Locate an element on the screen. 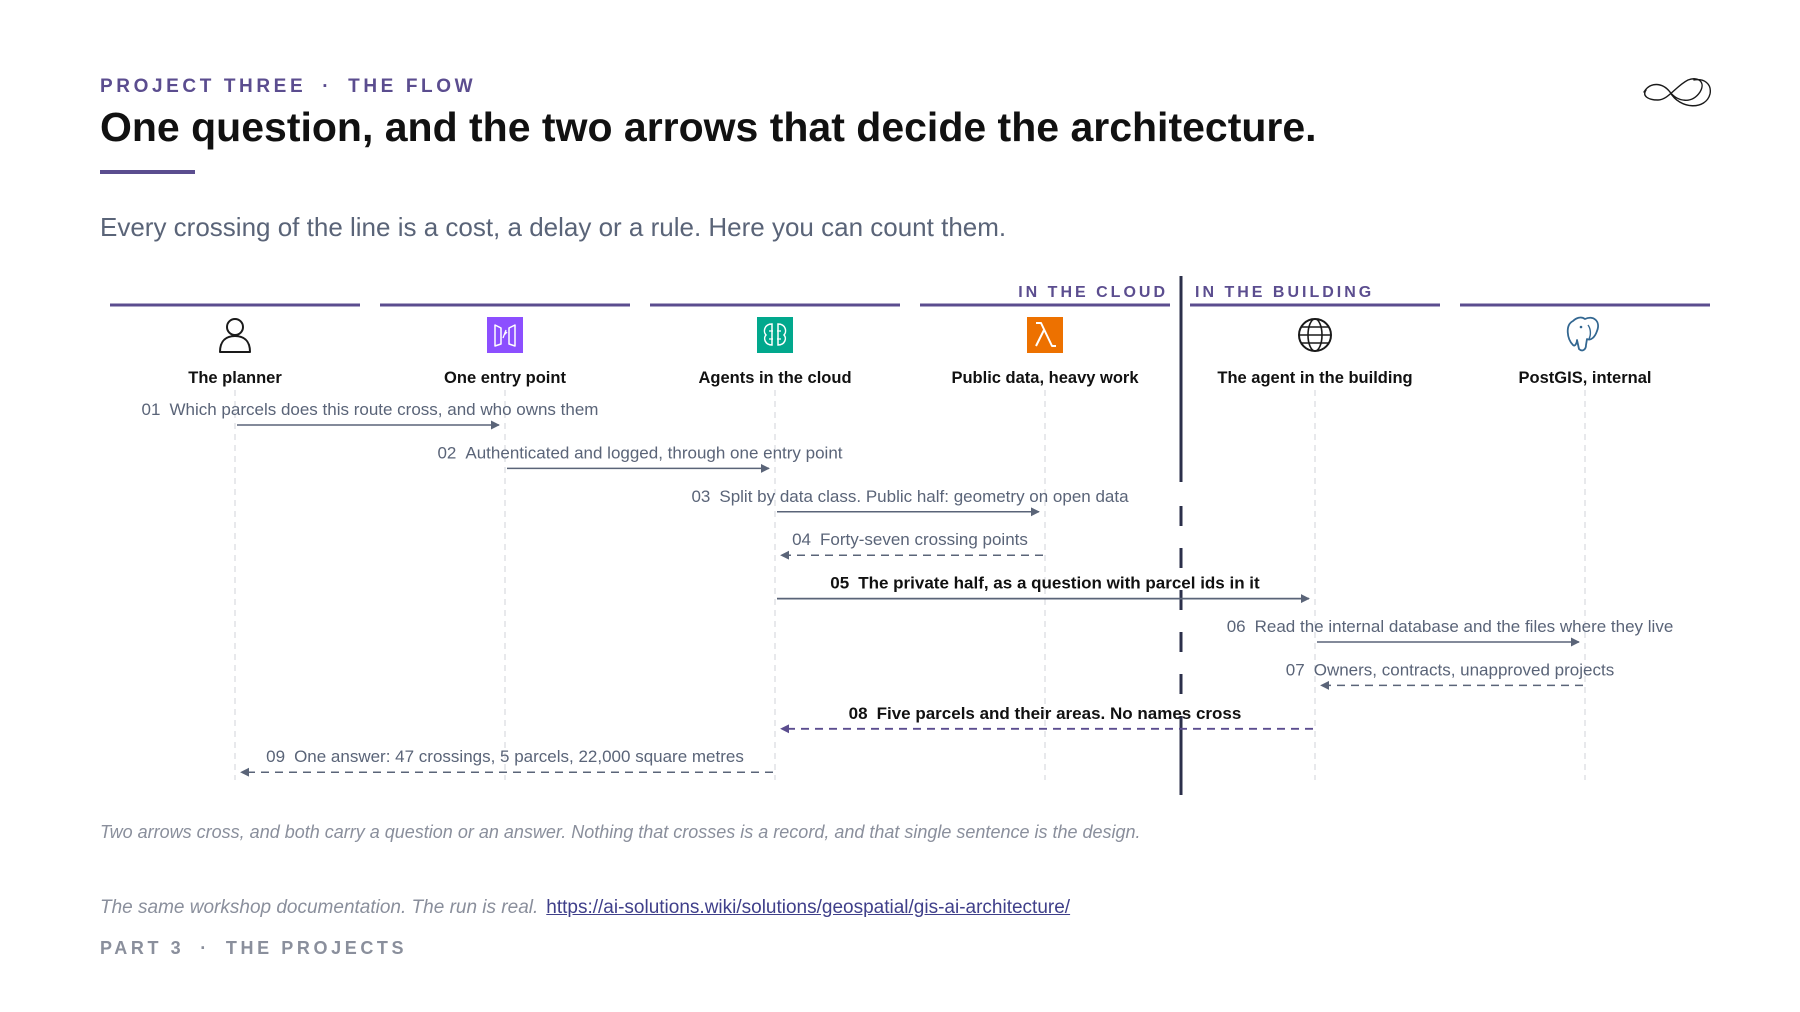  infinity-signature-logo is located at coordinates (1677, 92).